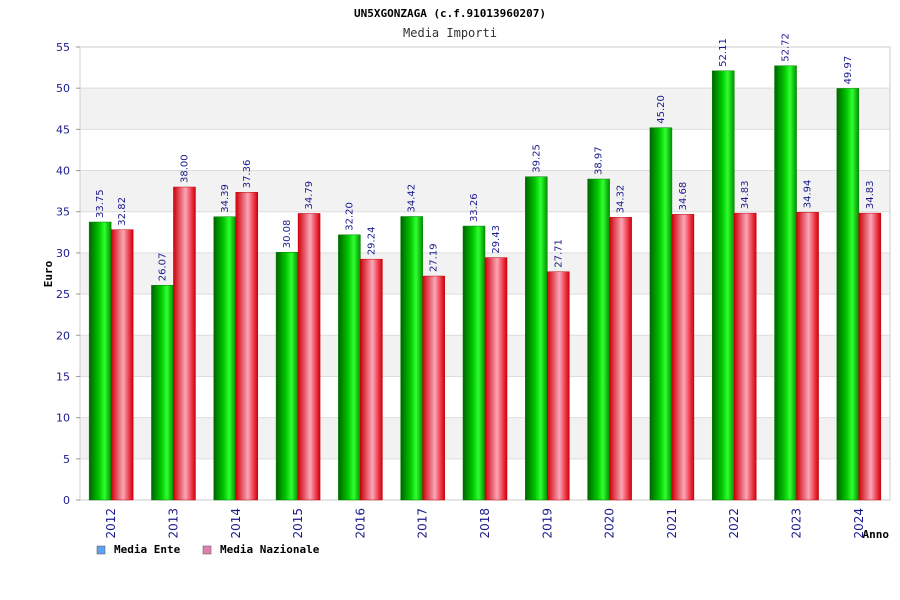 The image size is (900, 600). Describe the element at coordinates (63, 376) in the screenshot. I see `y-tick-label: 15` at that location.